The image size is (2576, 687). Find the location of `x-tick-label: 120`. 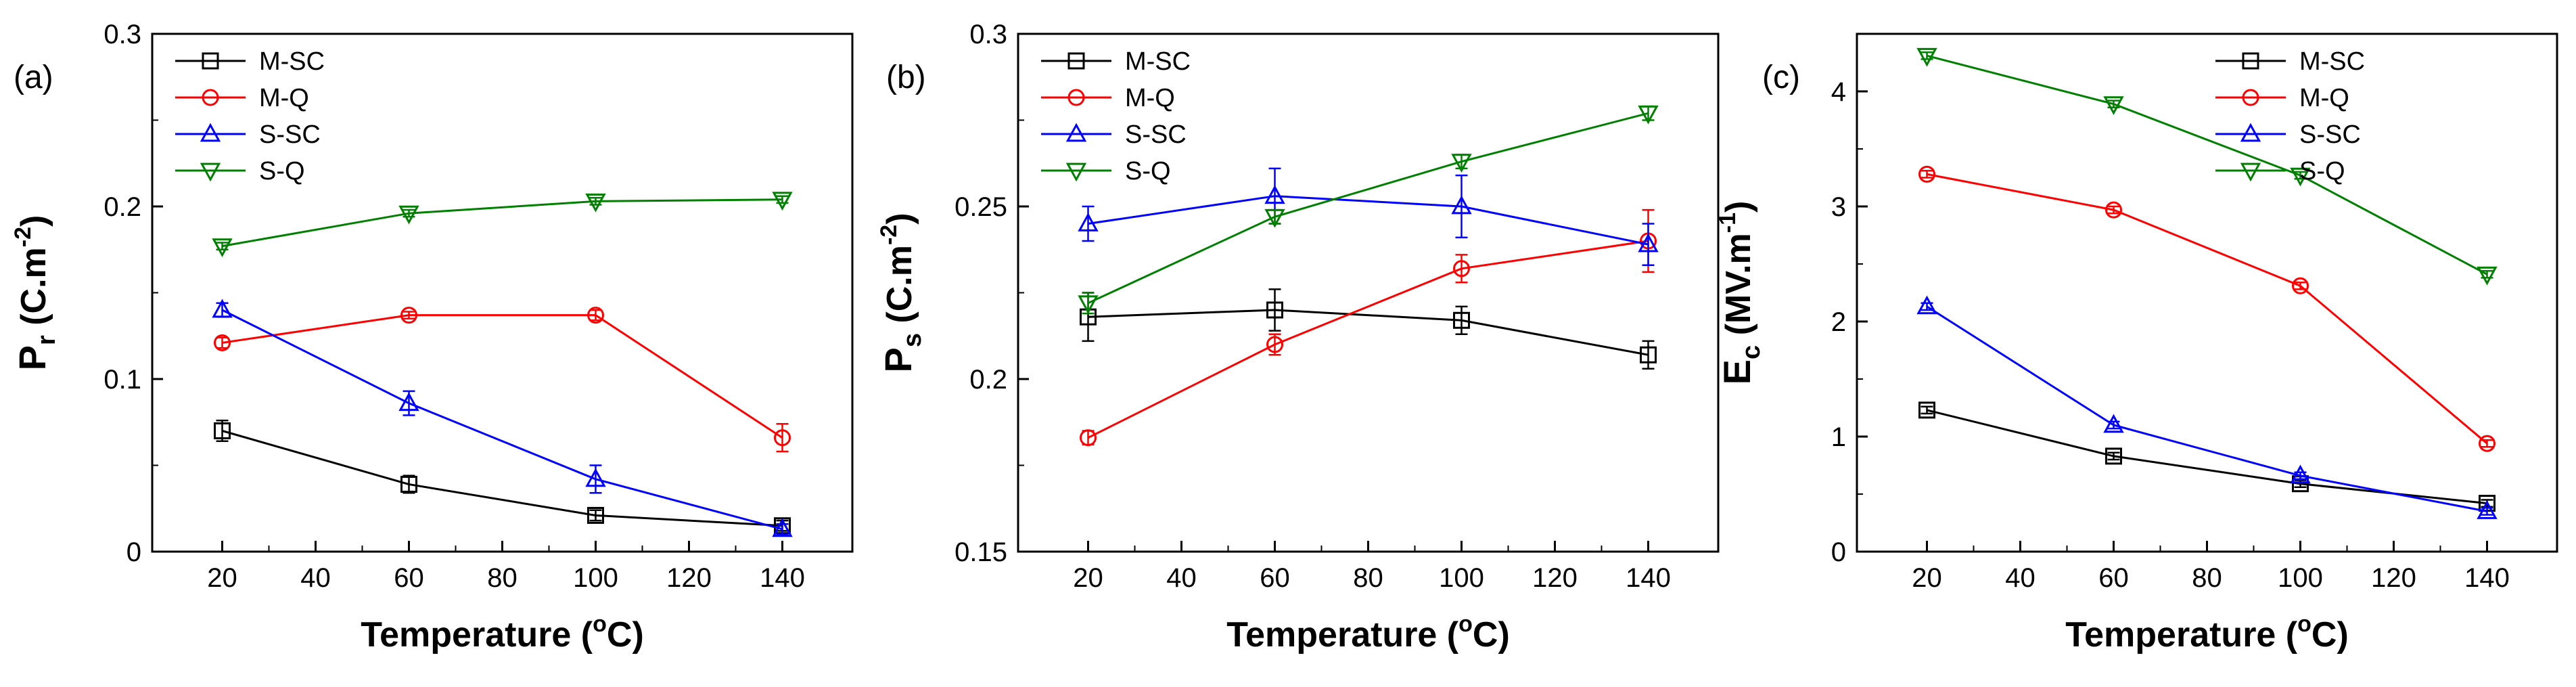

x-tick-label: 120 is located at coordinates (1555, 578).